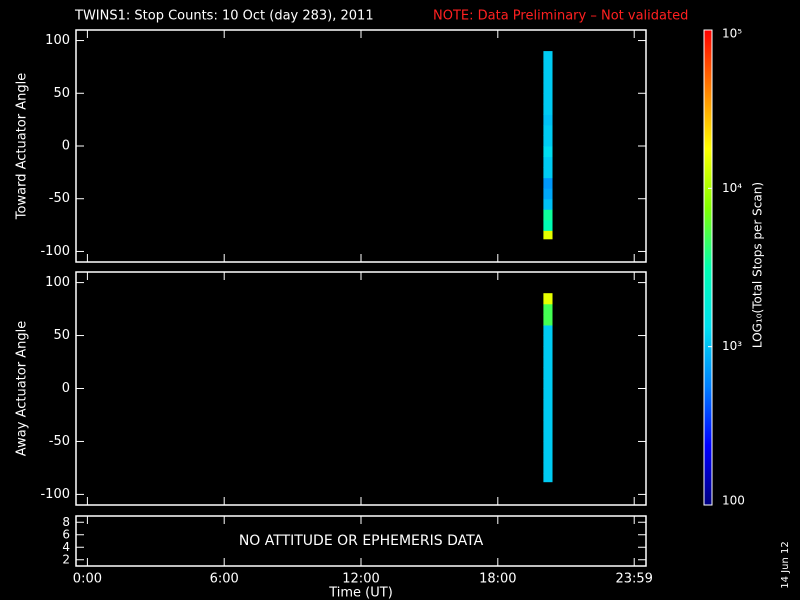 Image resolution: width=800 pixels, height=600 pixels. Describe the element at coordinates (758, 265) in the screenshot. I see `colorbar-title: LOG₁₀(Total Stops per Scan)` at that location.